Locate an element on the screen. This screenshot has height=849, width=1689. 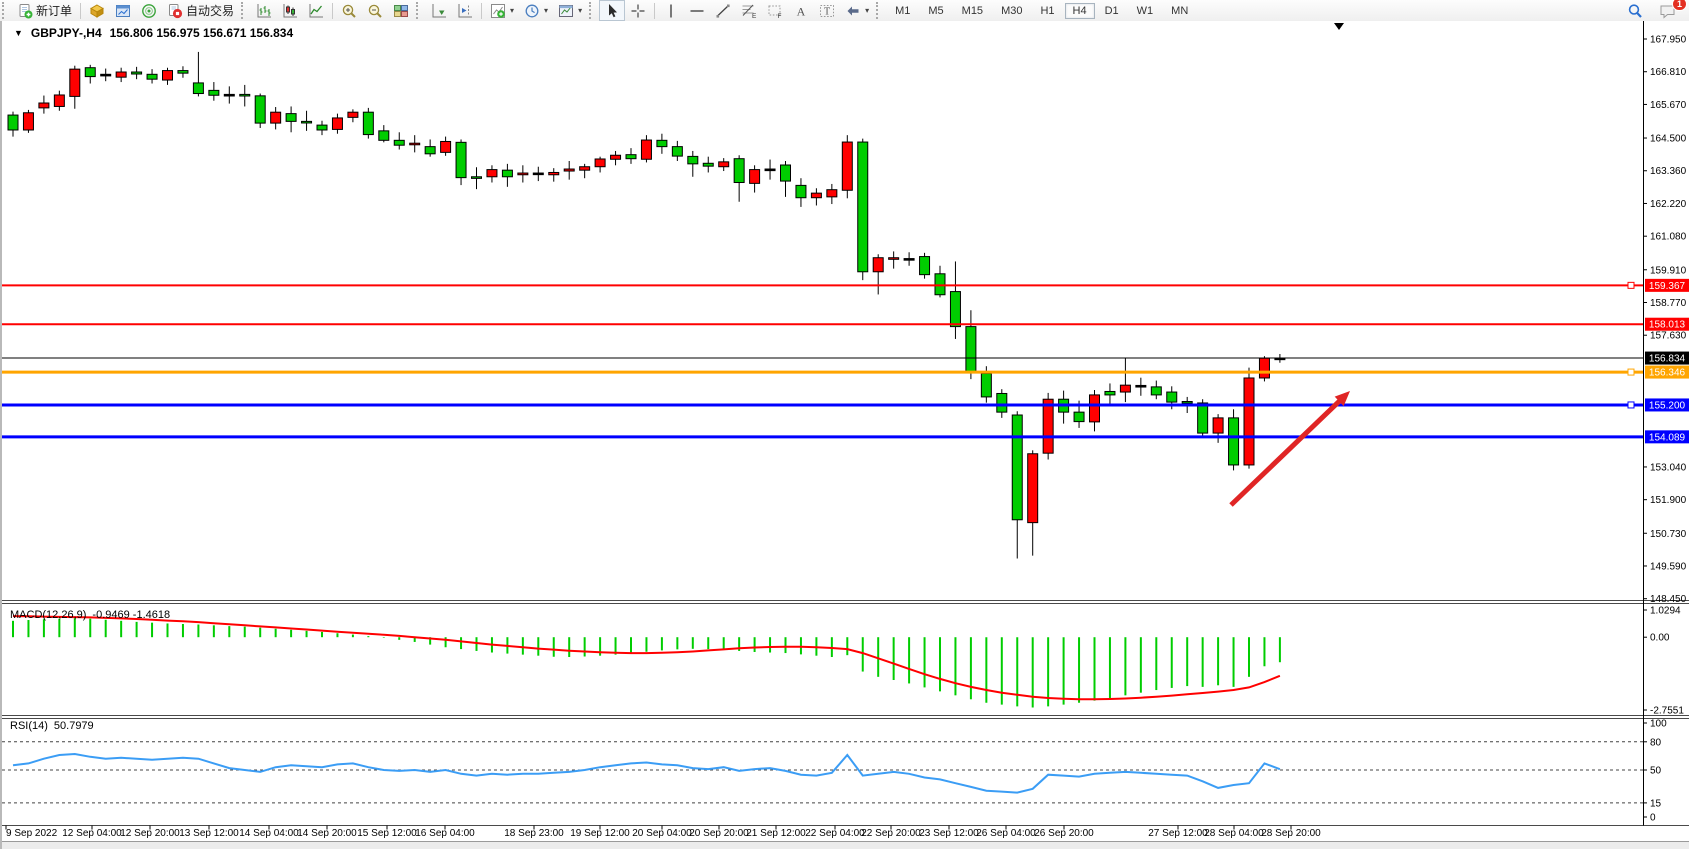
new-order-button: 新订单 is located at coordinates (44, 10).